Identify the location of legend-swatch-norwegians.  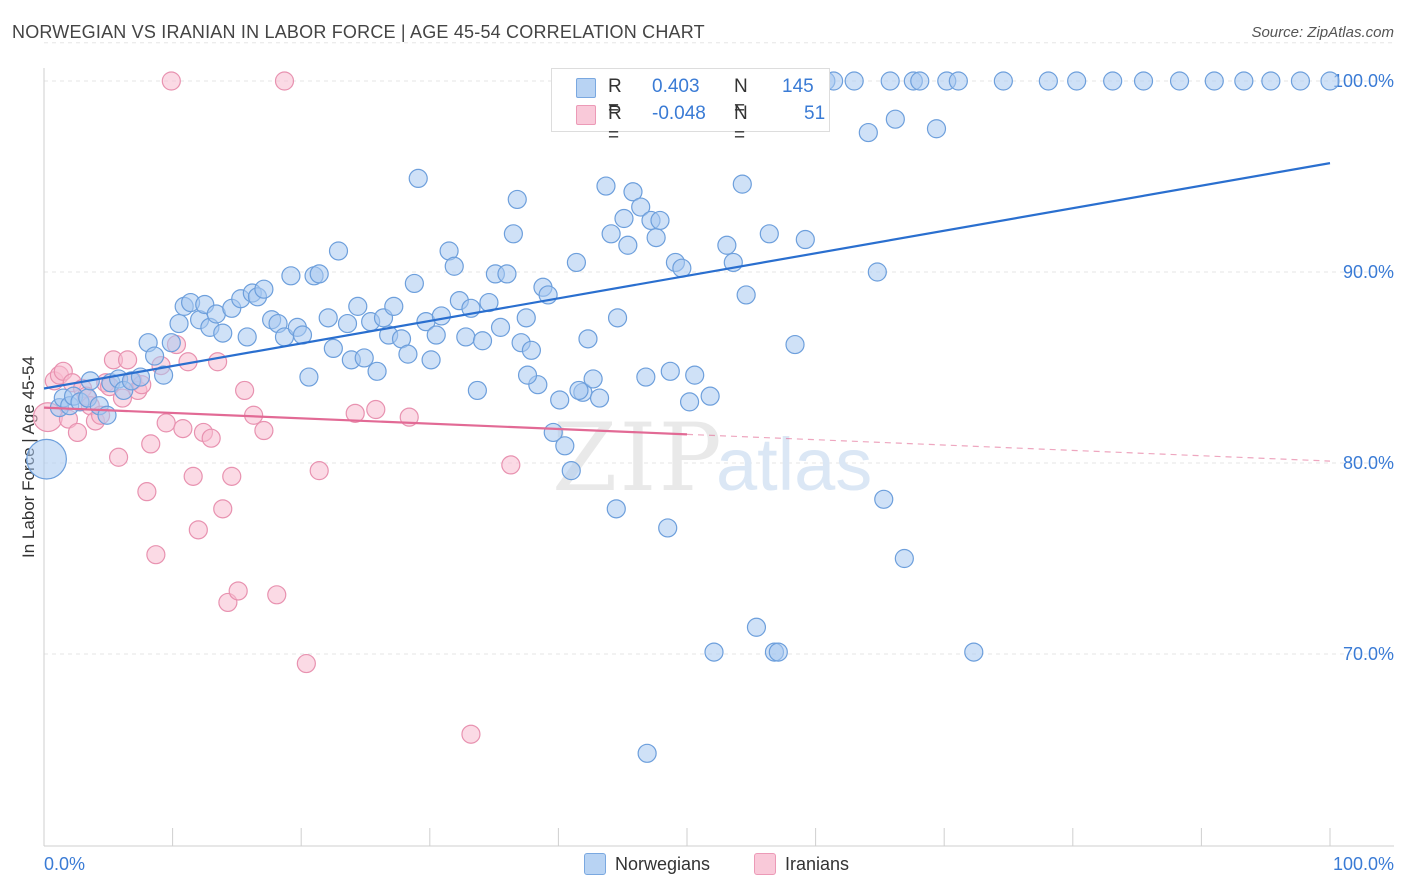
(586, 88).